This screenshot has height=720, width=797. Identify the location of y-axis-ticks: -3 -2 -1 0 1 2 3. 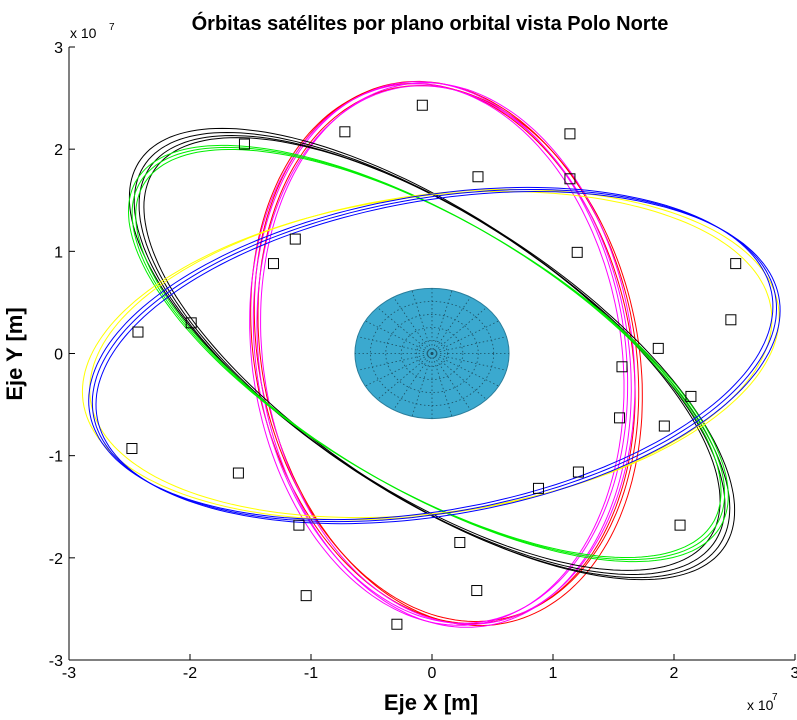
(62, 355).